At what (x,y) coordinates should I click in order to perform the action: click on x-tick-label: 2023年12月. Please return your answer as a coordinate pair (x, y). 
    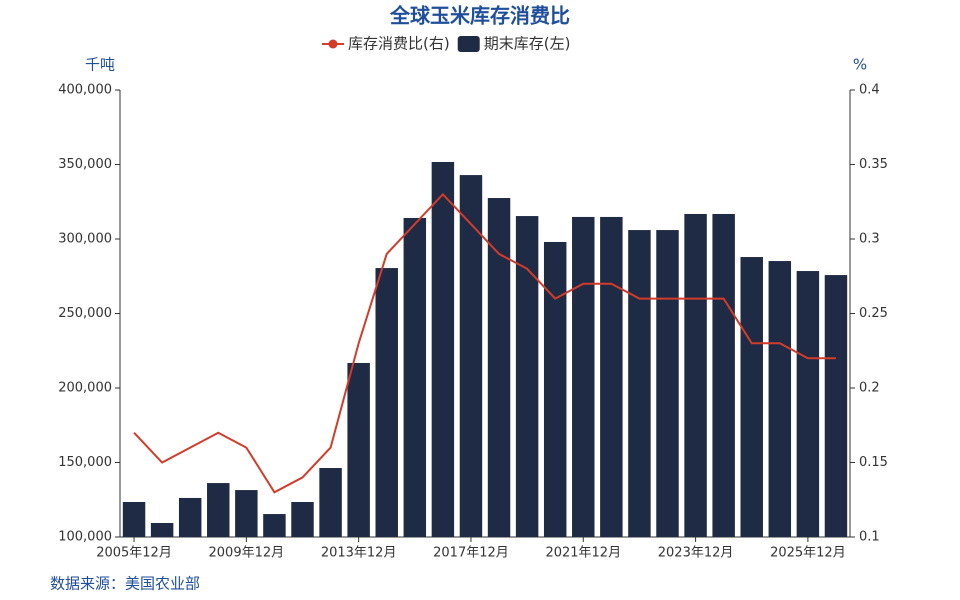
    Looking at the image, I should click on (696, 553).